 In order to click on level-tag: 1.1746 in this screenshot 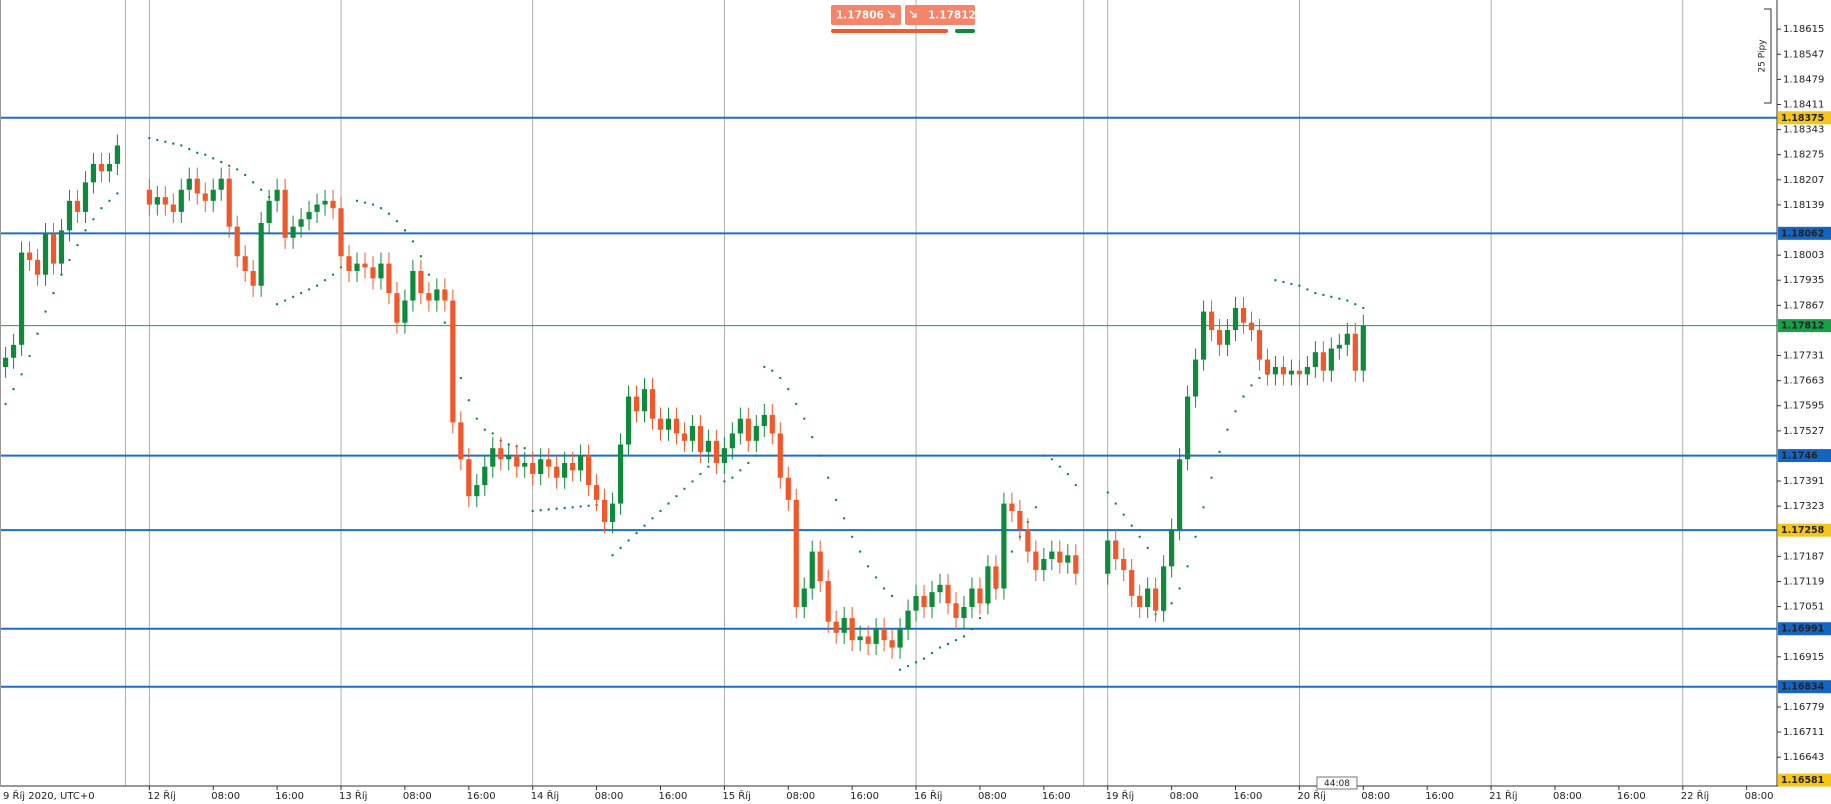, I will do `click(1799, 456)`.